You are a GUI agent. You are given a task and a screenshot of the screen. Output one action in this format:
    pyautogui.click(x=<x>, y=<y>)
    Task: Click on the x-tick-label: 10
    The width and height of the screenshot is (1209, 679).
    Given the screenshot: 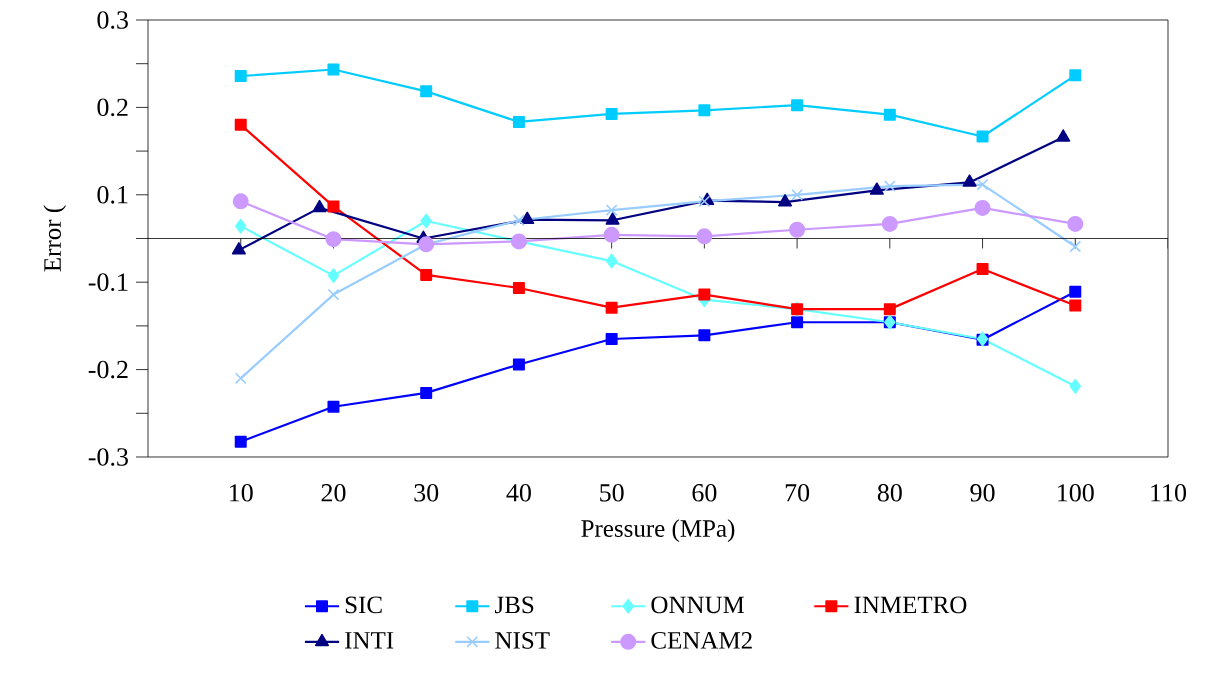 What is the action you would take?
    pyautogui.click(x=241, y=493)
    